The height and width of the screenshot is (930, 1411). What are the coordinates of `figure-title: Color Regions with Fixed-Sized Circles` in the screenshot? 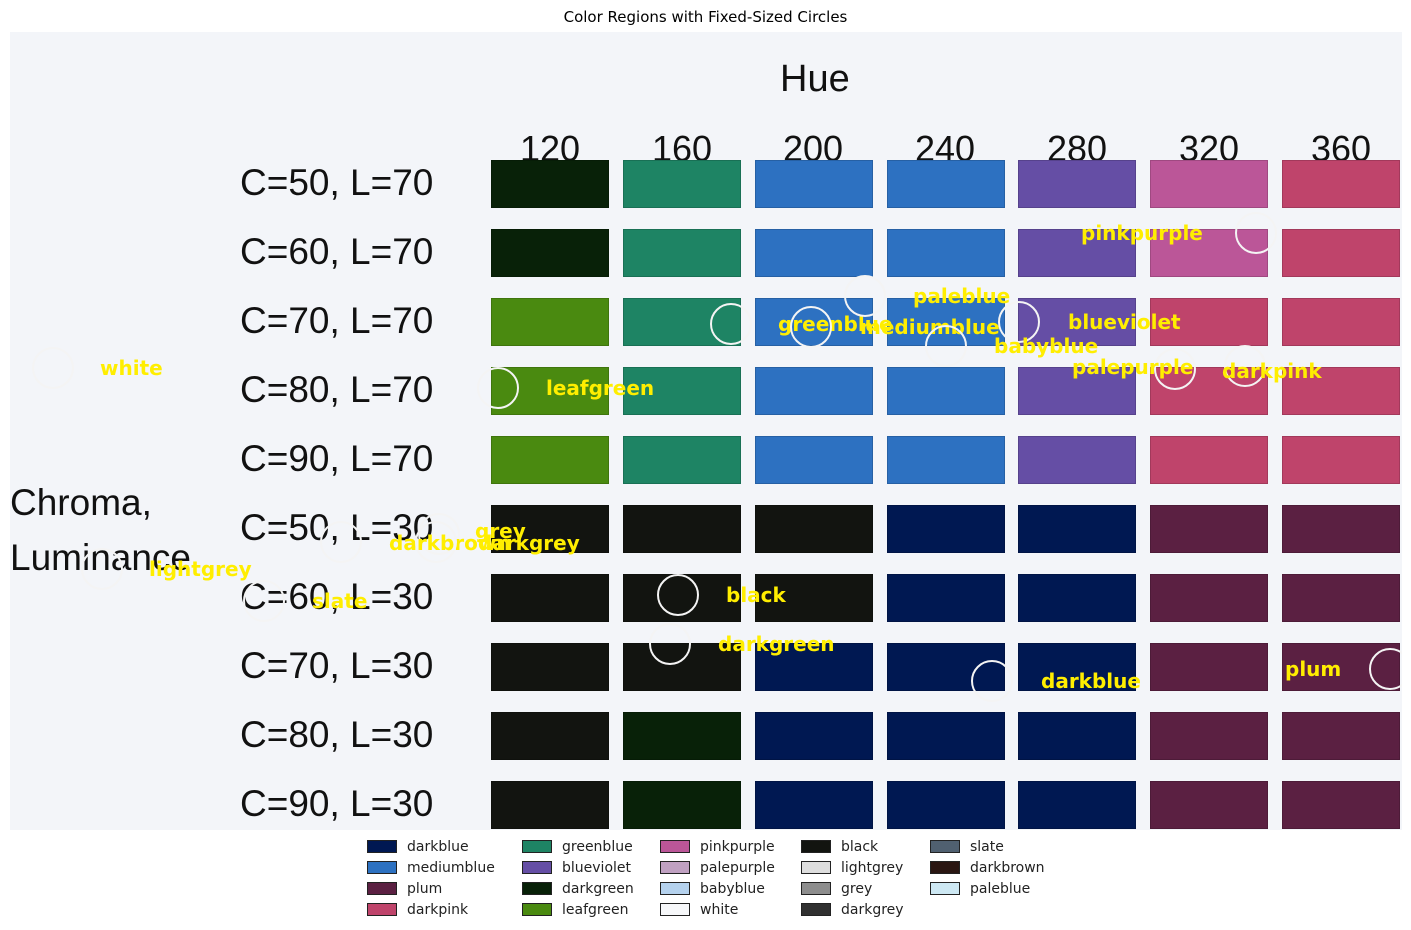 It's located at (705, 17).